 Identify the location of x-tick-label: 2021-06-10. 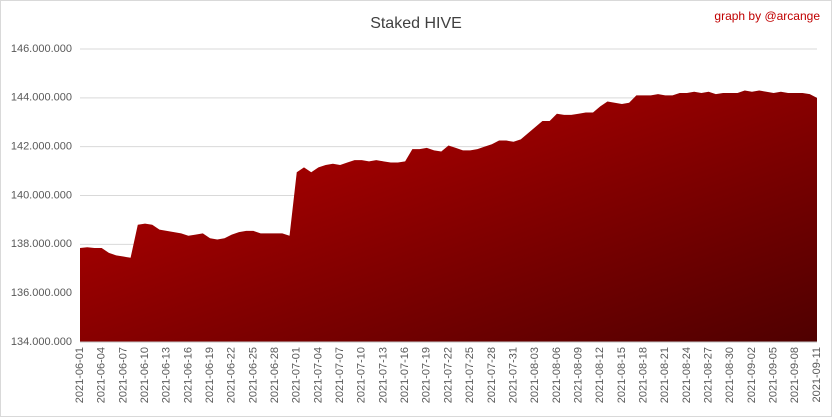
(145, 375).